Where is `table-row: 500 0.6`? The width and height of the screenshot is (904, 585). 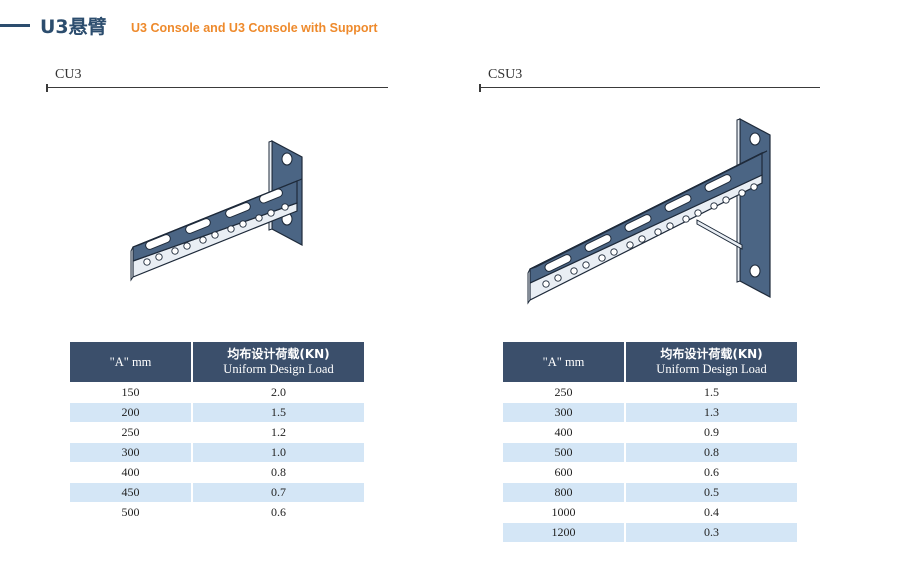 table-row: 500 0.6 is located at coordinates (217, 512).